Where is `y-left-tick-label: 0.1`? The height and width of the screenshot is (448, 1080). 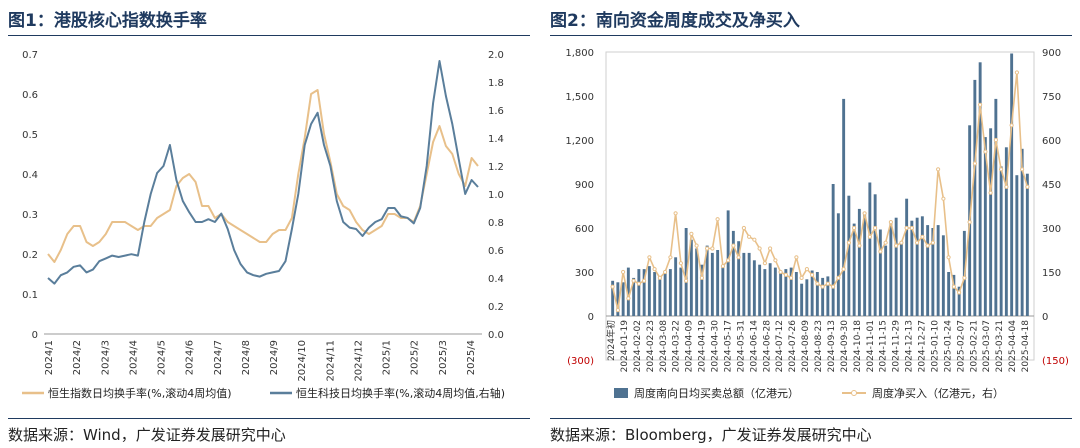 y-left-tick-label: 0.1 is located at coordinates (30, 295).